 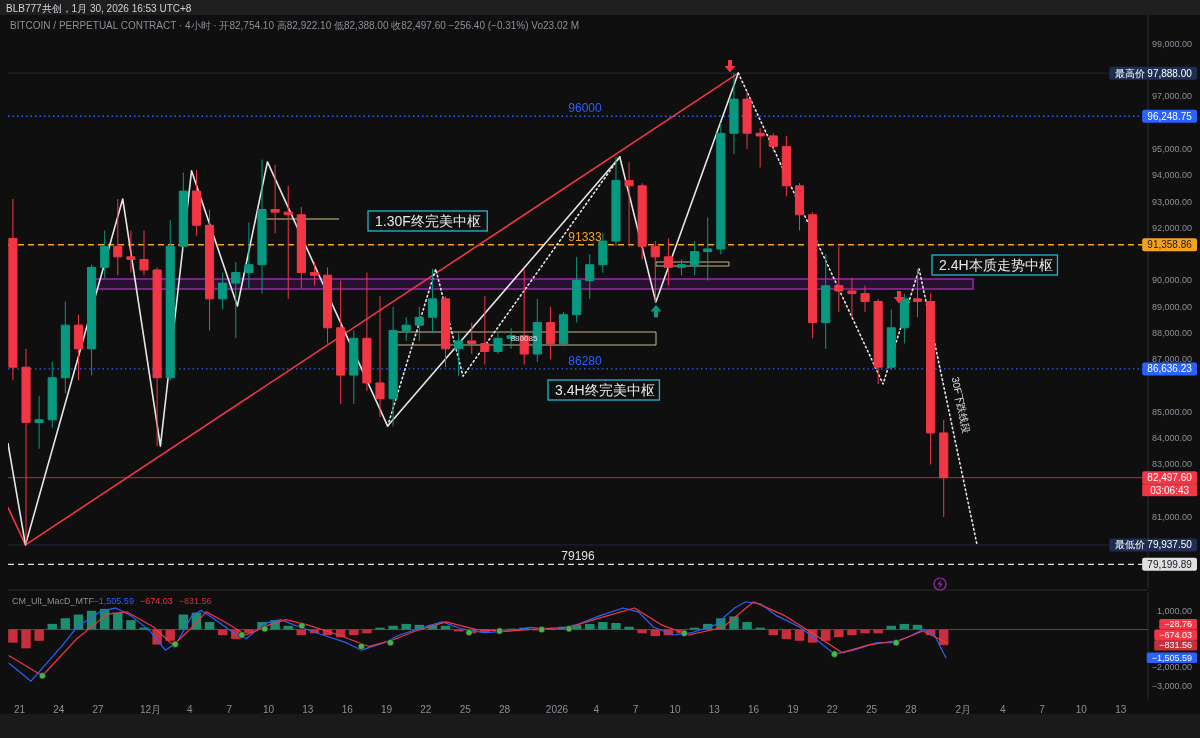 I want to click on annotation: −674.03, so click(x=156, y=601).